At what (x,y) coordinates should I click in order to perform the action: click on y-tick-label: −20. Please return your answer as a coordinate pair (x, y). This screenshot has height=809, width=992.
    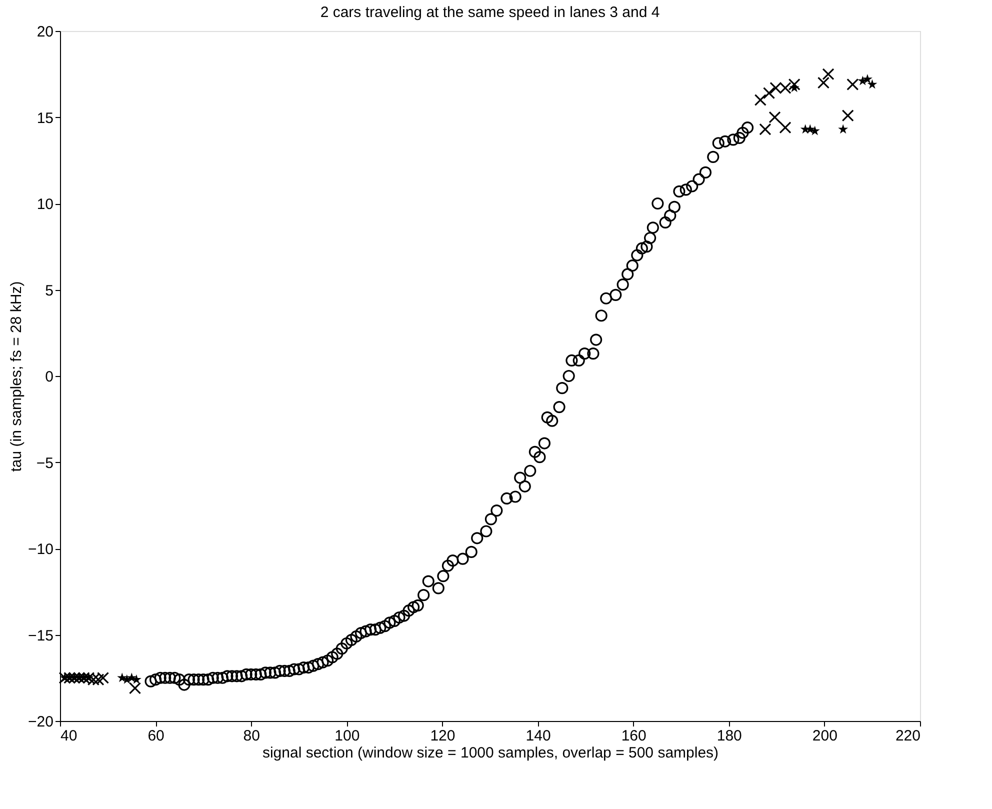
    Looking at the image, I should click on (41, 722).